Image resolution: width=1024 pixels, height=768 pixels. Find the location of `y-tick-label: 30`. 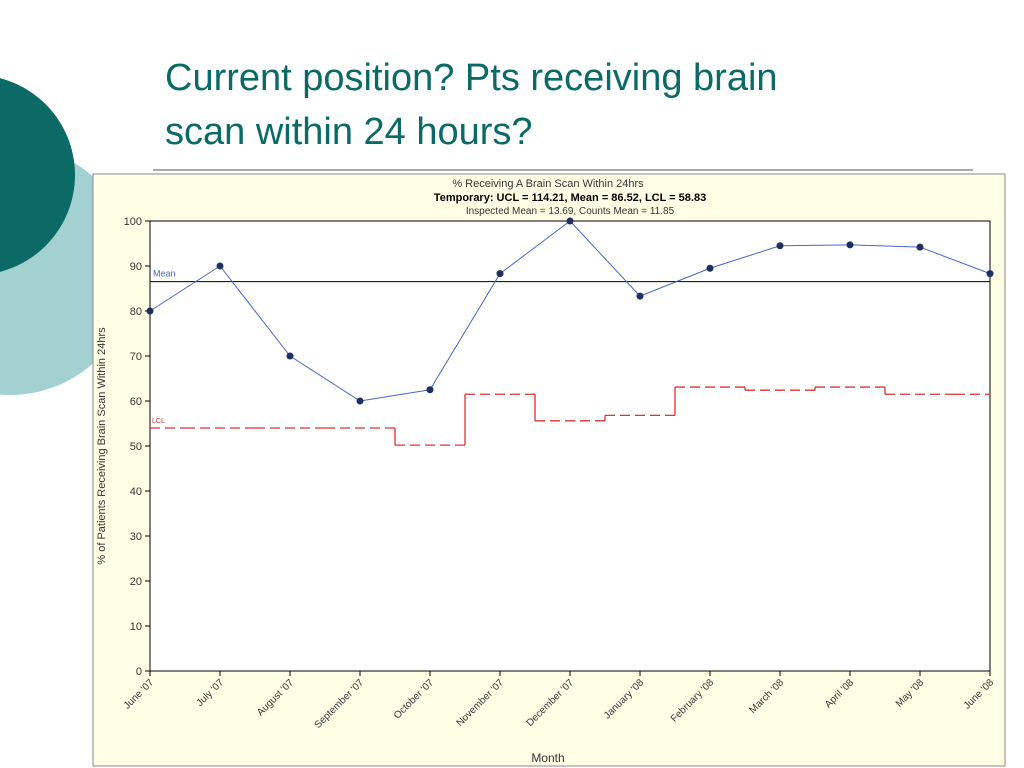

y-tick-label: 30 is located at coordinates (136, 537).